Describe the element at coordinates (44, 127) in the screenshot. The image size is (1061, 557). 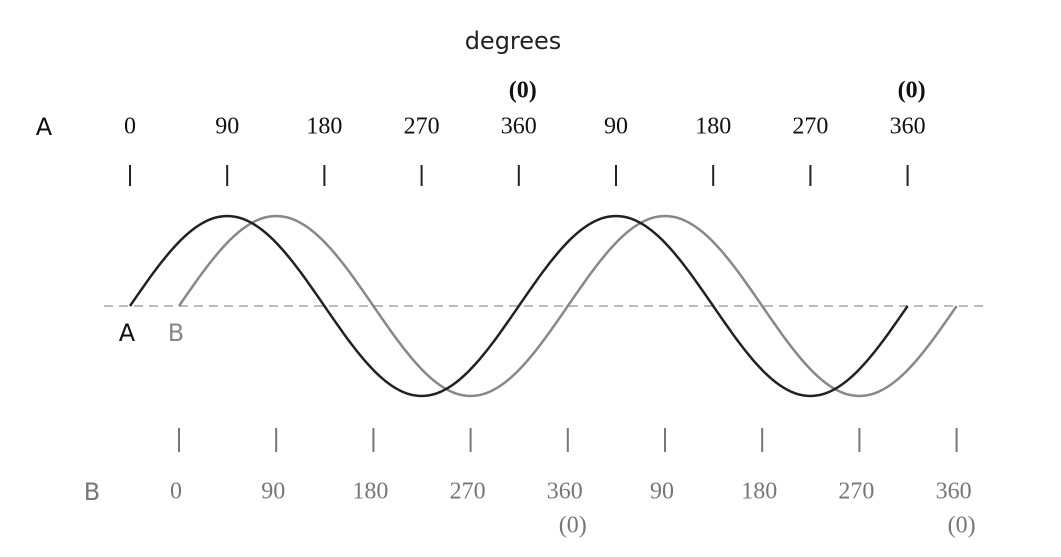
I see `axis-a-name: A` at that location.